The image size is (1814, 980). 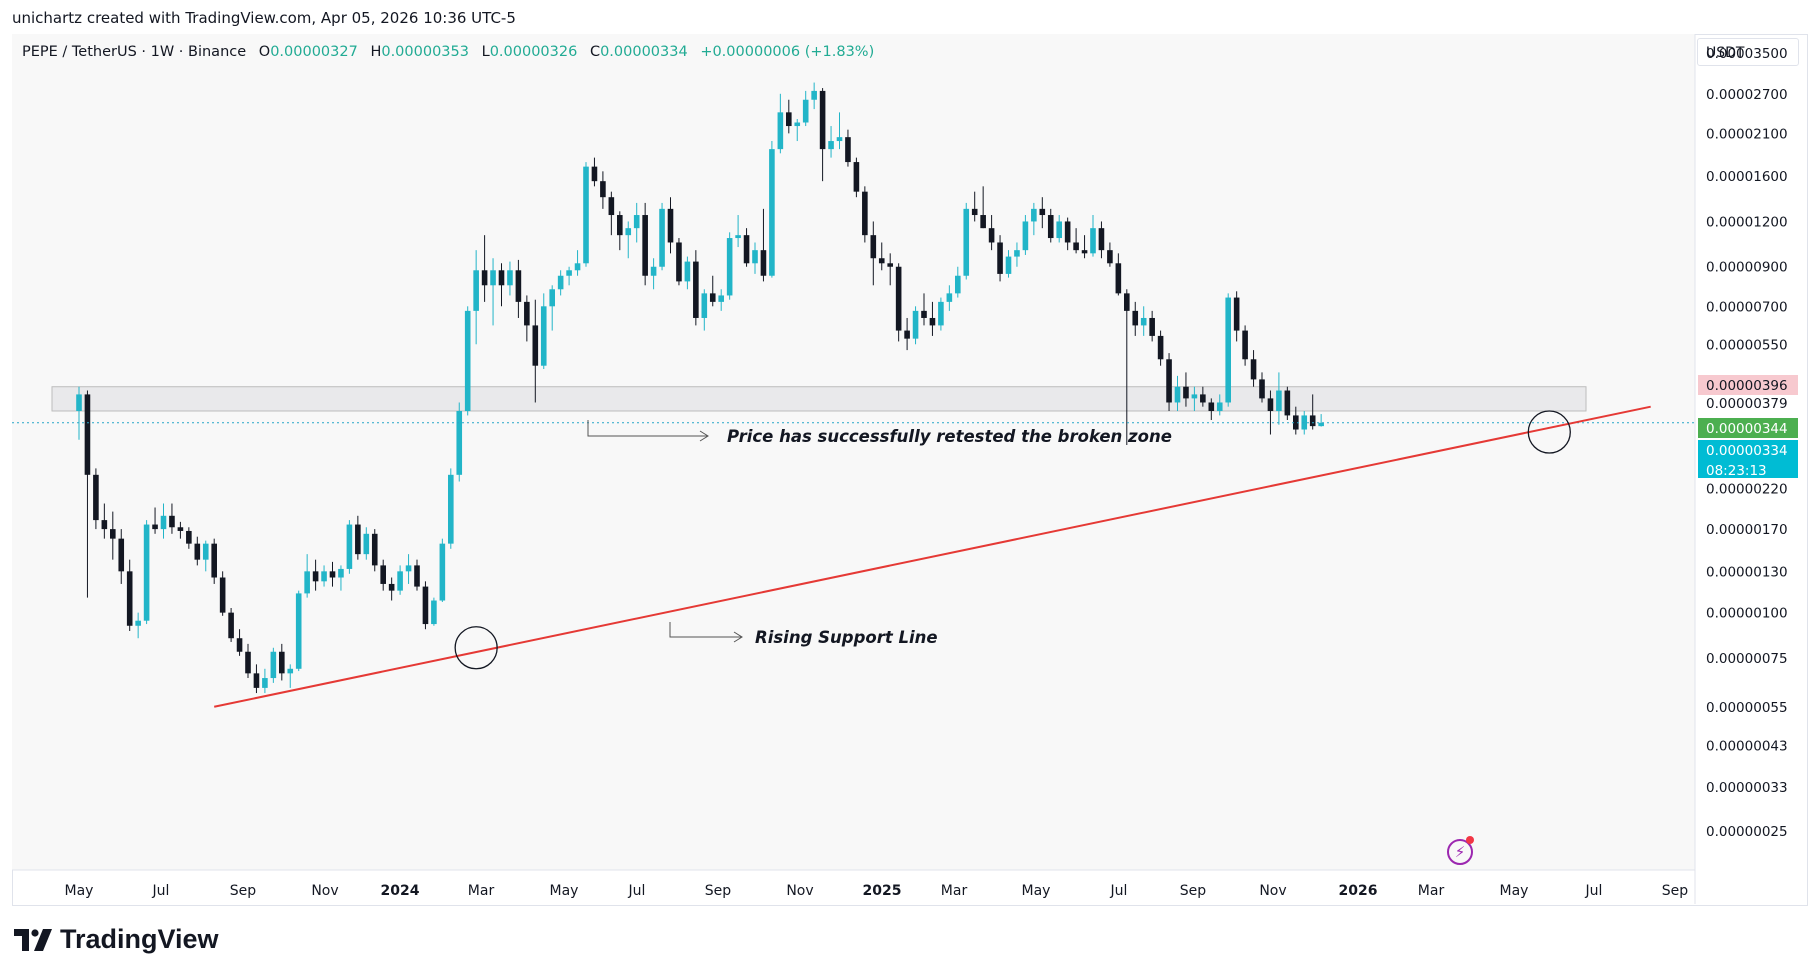 I want to click on retest-circle-2024, so click(x=476, y=648).